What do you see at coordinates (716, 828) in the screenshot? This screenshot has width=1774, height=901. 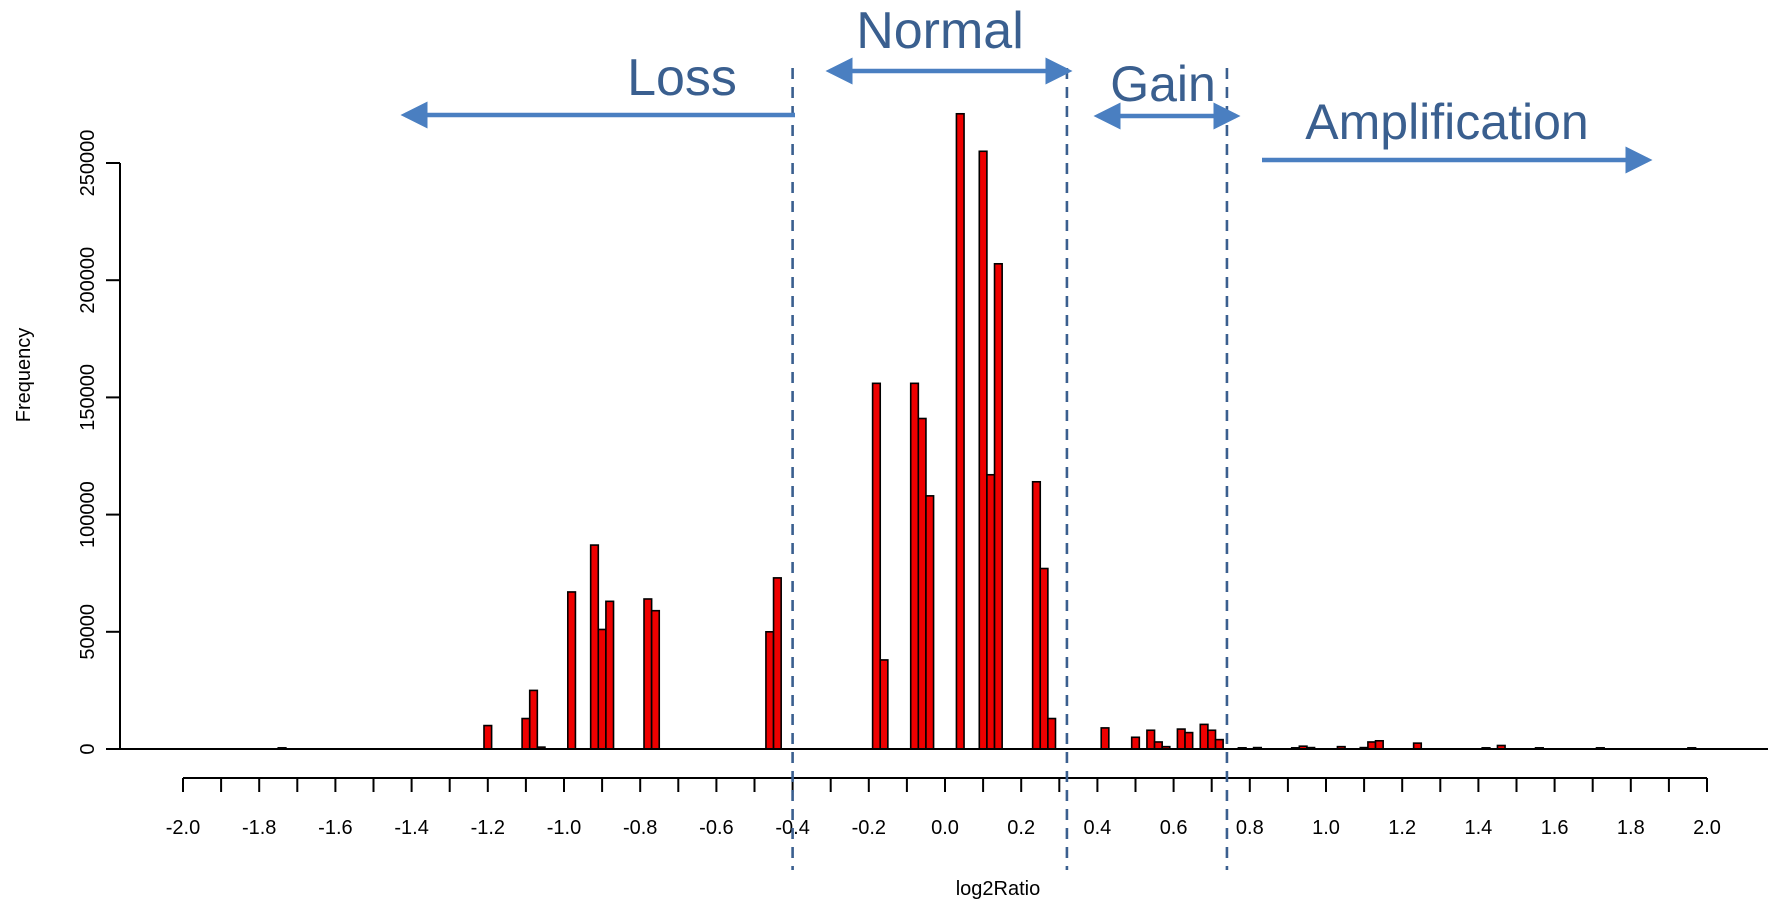 I see `x-tick-label: -0.6` at bounding box center [716, 828].